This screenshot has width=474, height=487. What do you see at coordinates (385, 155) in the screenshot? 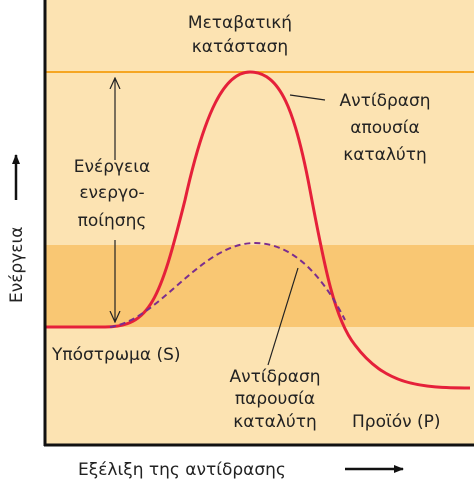
I see `uncatalyzed-label: καταλύτη` at bounding box center [385, 155].